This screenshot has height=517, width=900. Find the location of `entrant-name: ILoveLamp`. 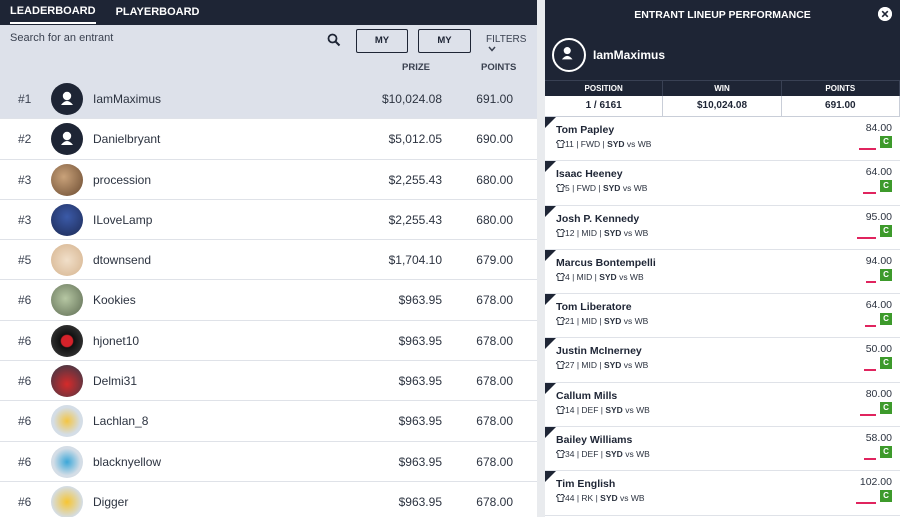

entrant-name: ILoveLamp is located at coordinates (123, 219).